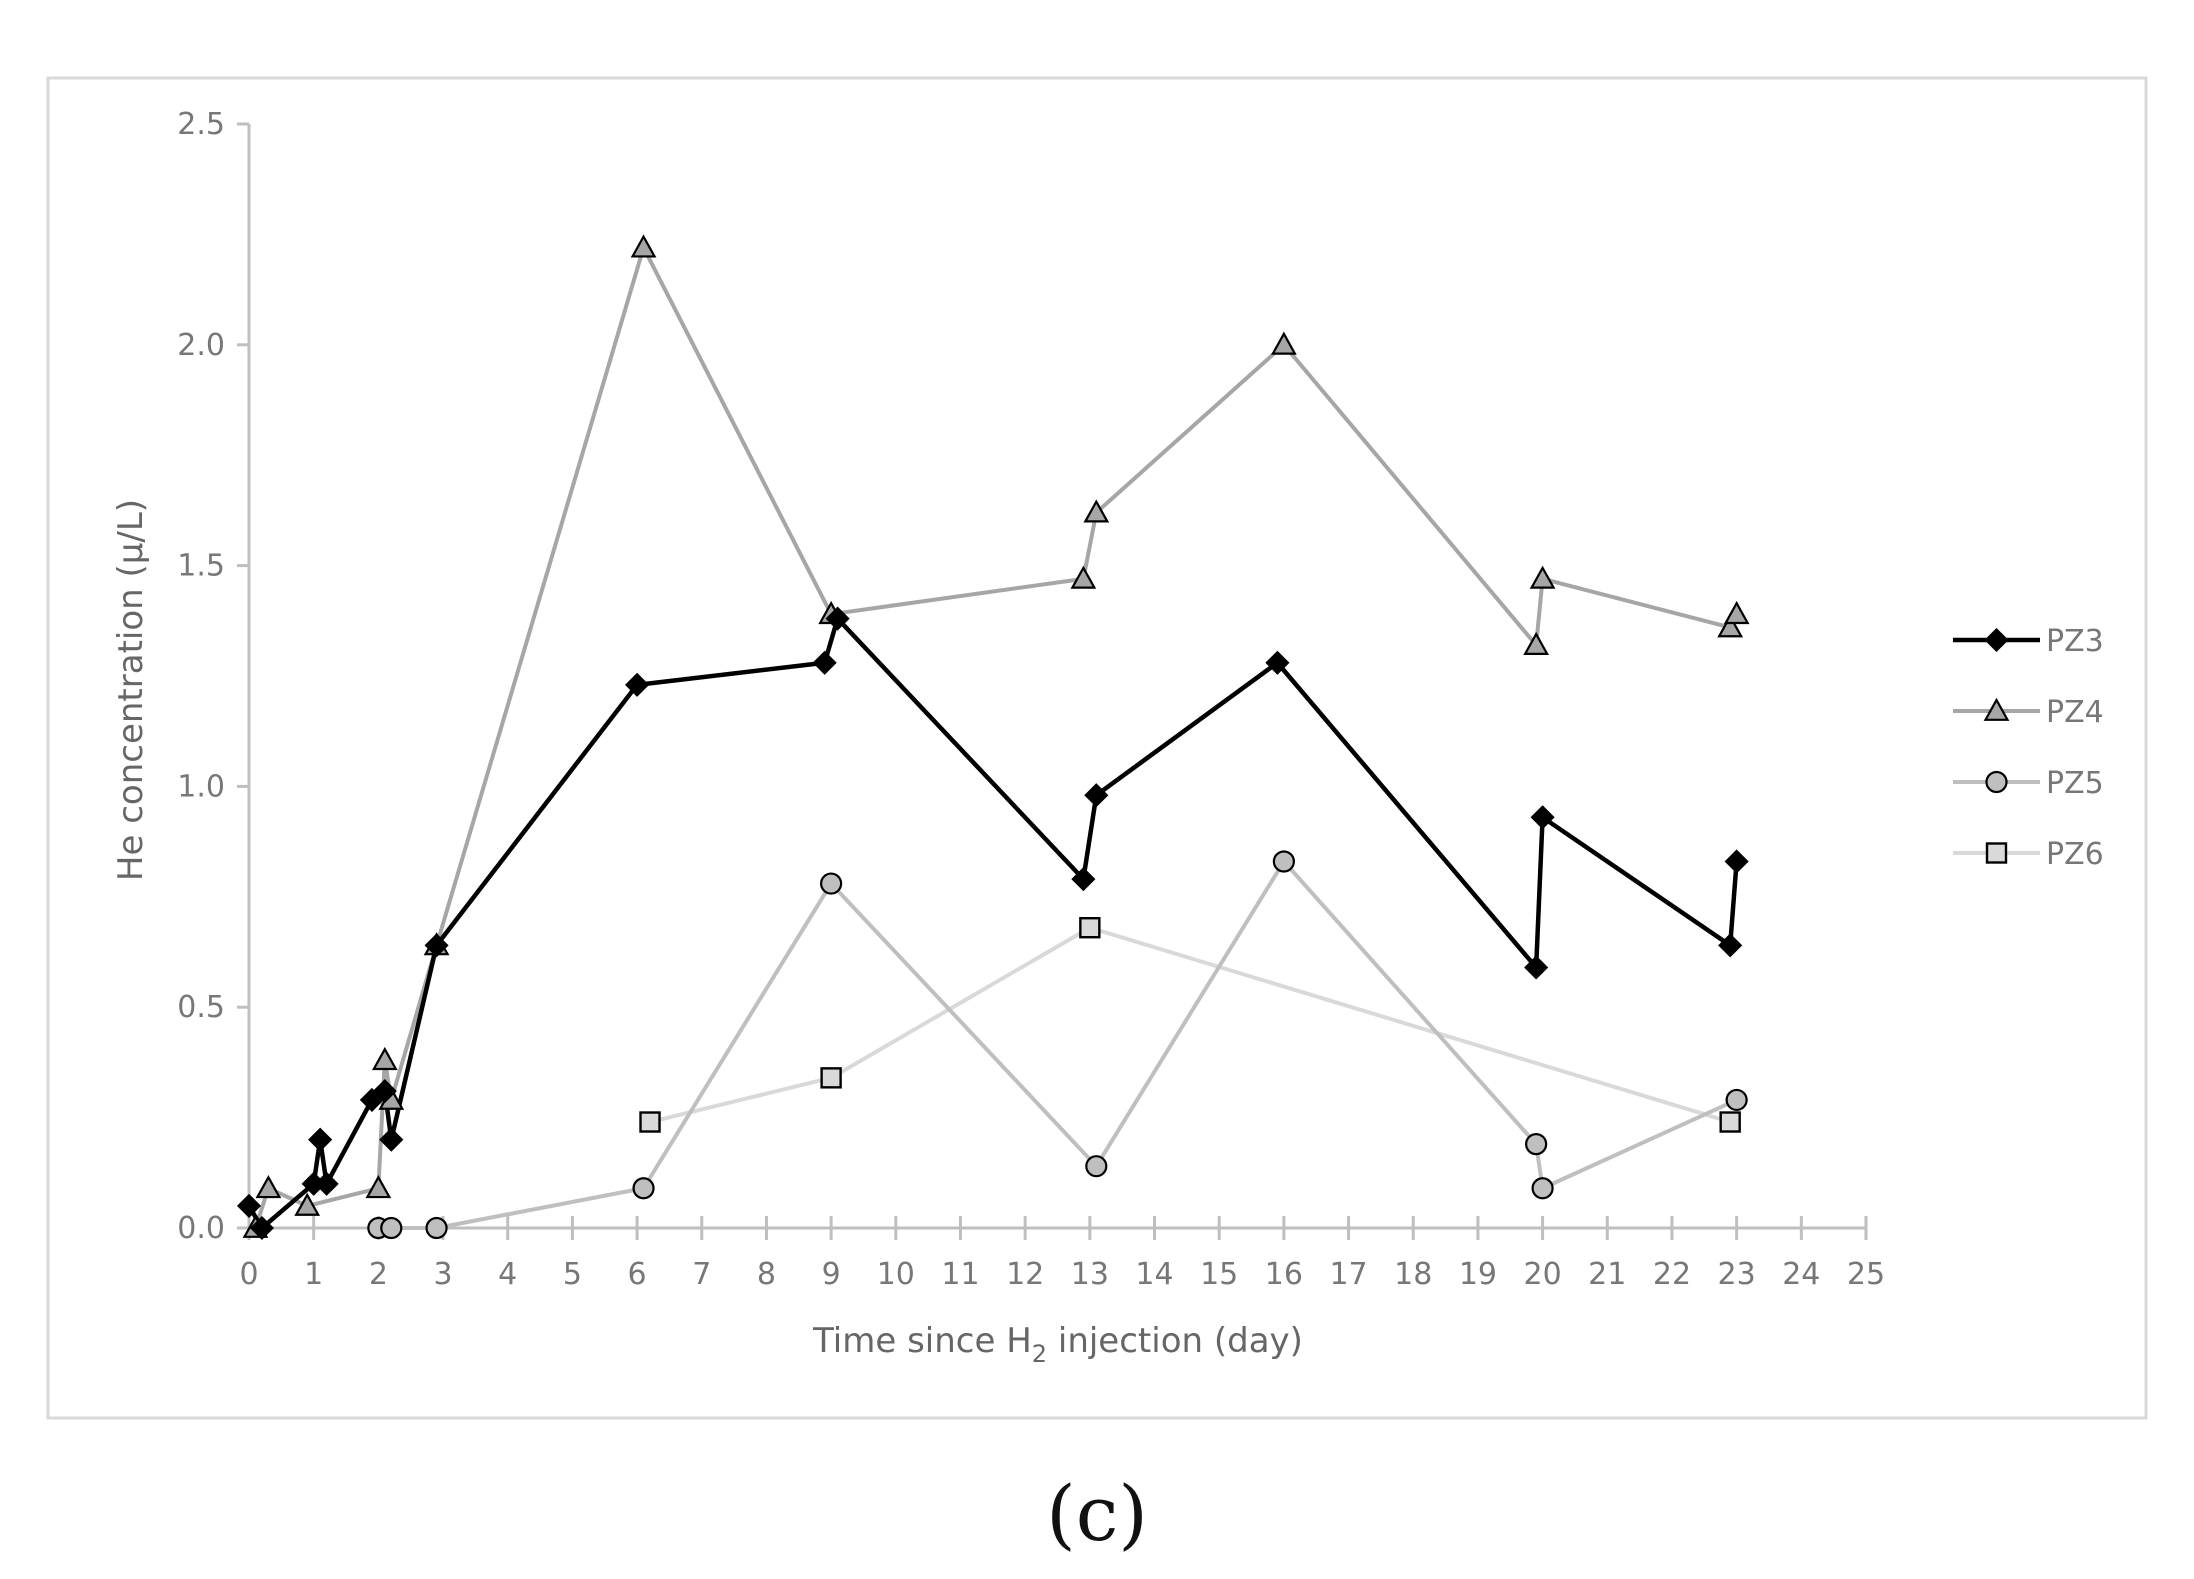 The height and width of the screenshot is (1579, 2194). I want to click on x-tick-label: 5, so click(572, 1274).